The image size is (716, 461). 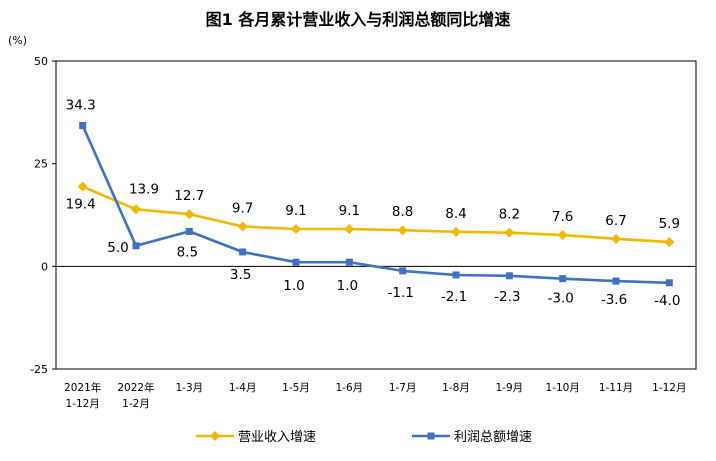 What do you see at coordinates (82, 395) in the screenshot?
I see `x-tick-label: 2021年 1-12月` at bounding box center [82, 395].